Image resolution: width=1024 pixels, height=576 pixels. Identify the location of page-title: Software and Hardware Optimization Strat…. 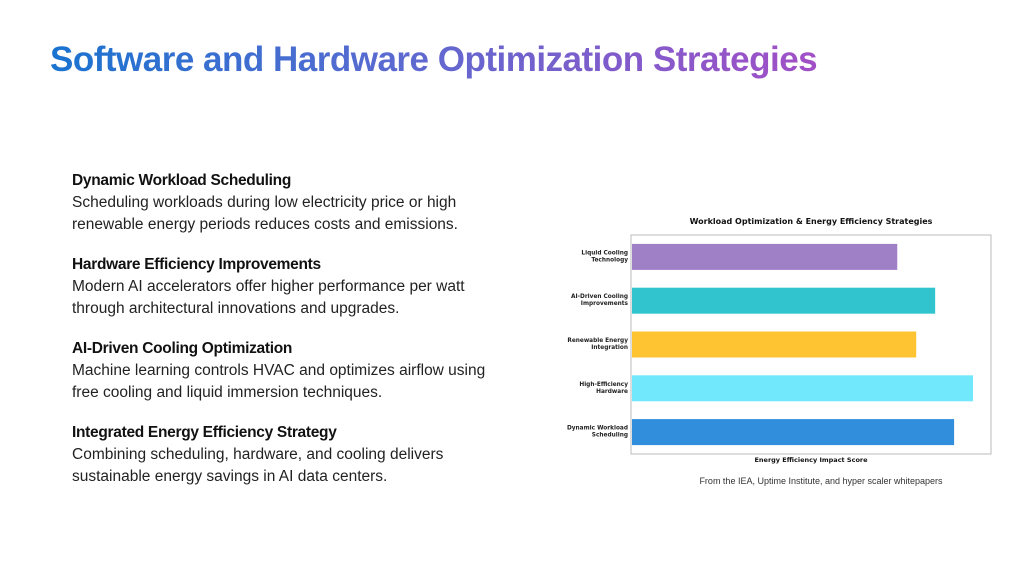
(434, 59).